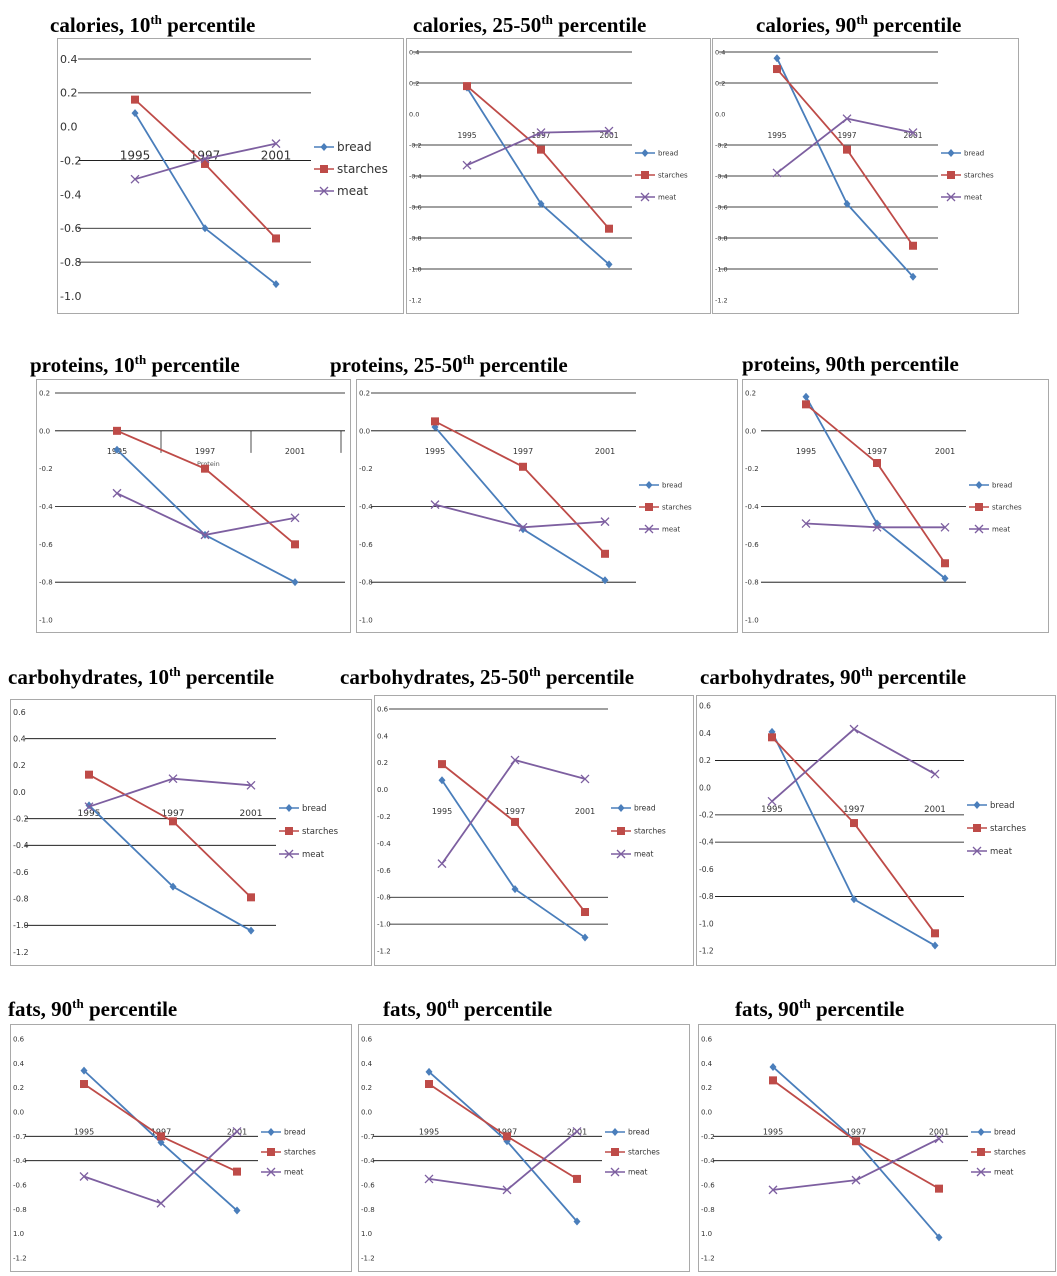  Describe the element at coordinates (93, 1008) in the screenshot. I see `chart-title-fats-90-a: fats, 90th percentile` at that location.